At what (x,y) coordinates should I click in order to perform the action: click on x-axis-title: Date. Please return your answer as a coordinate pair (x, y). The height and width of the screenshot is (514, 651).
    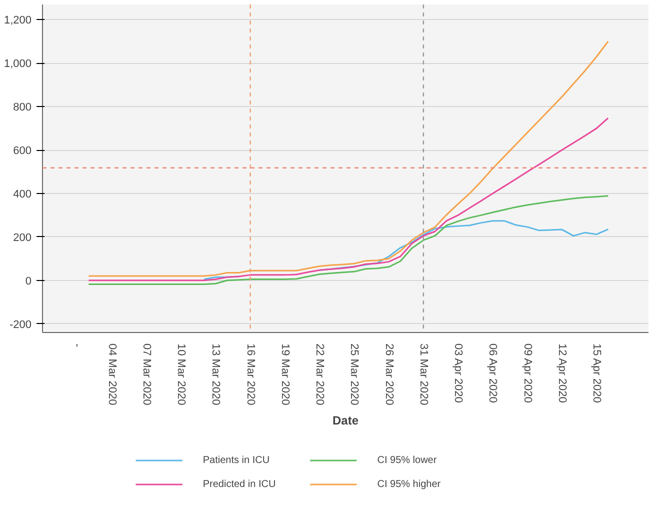
    Looking at the image, I should click on (345, 420).